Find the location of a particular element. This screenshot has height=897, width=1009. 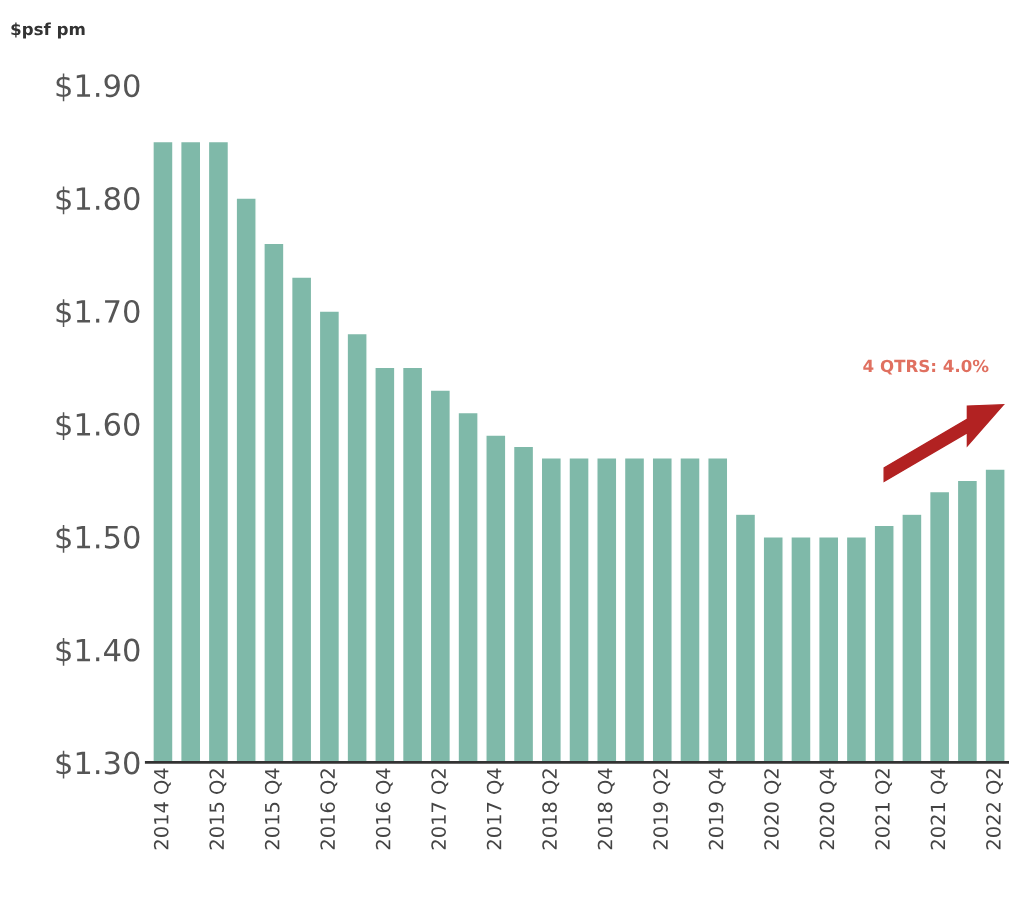

x-tick-label: 2015 Q4 is located at coordinates (273, 809).